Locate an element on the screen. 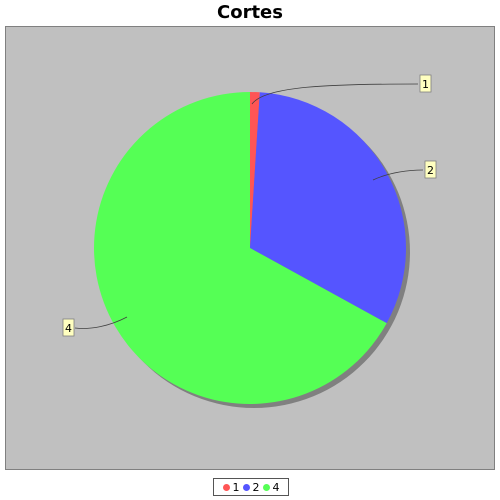  slice-label-text: 2 is located at coordinates (430, 170).